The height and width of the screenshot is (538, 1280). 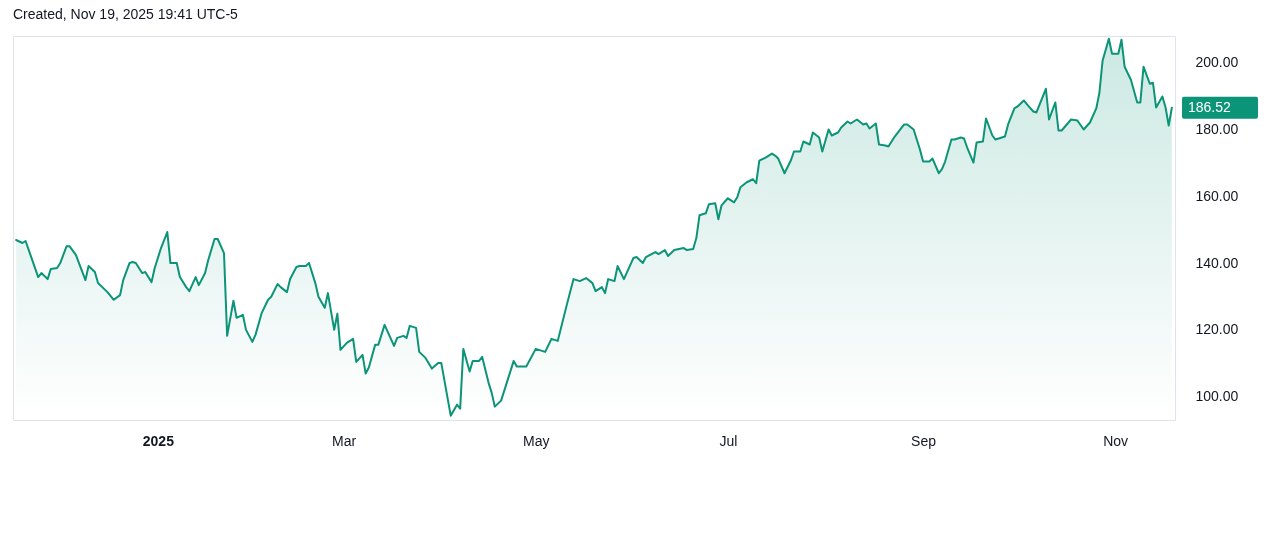 I want to click on y-tick-label: 140.00, so click(x=1217, y=262).